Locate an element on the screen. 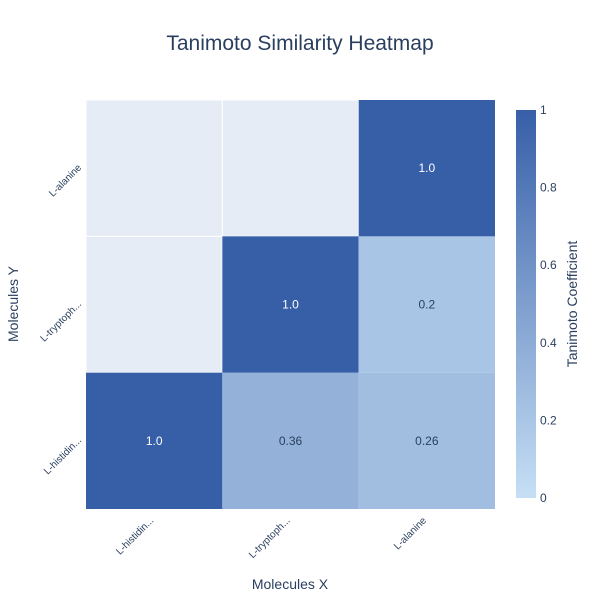  colorbar: 0 0.2 0.4 0.6 0.8 1 Tanimoto Coefficient is located at coordinates (548, 304).